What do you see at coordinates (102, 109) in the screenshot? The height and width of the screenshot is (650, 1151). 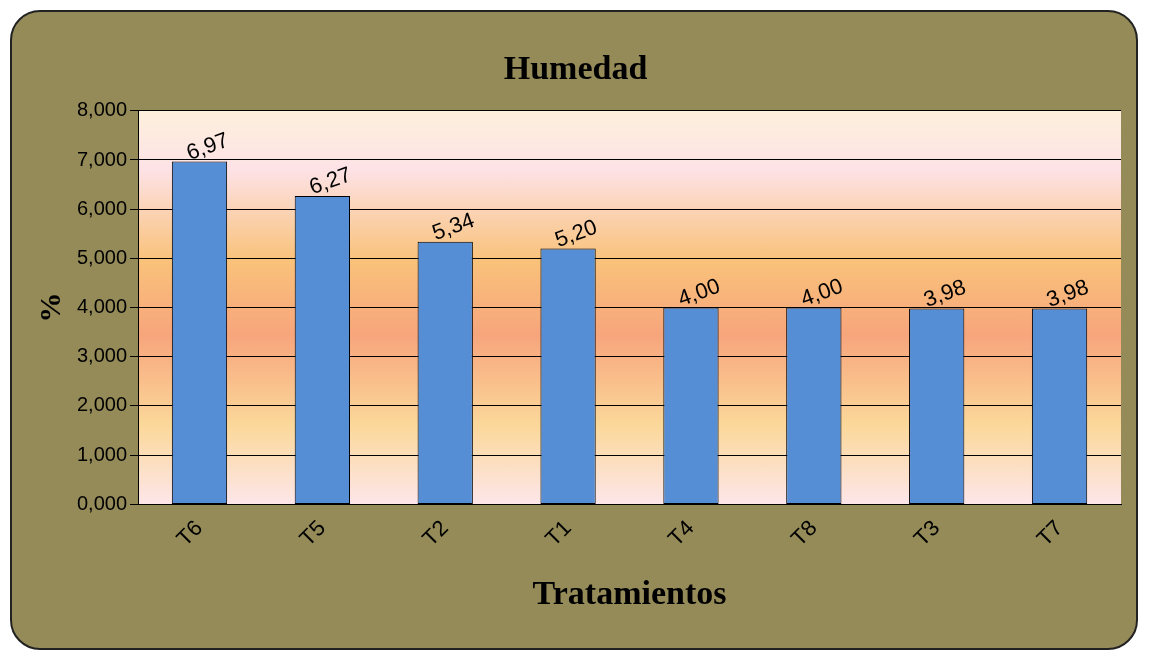 I see `y-tick-label: 8,000` at bounding box center [102, 109].